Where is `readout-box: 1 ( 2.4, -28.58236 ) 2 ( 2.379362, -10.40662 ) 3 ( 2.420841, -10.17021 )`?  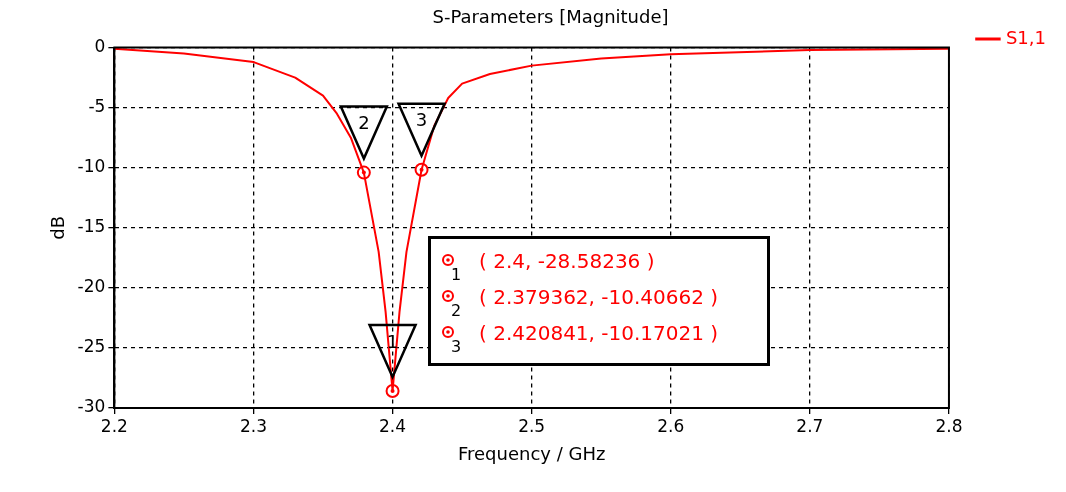
readout-box: 1 ( 2.4, -28.58236 ) 2 ( 2.379362, -10.40662 ) 3 ( 2.420841, -10.17021 ) is located at coordinates (599, 301).